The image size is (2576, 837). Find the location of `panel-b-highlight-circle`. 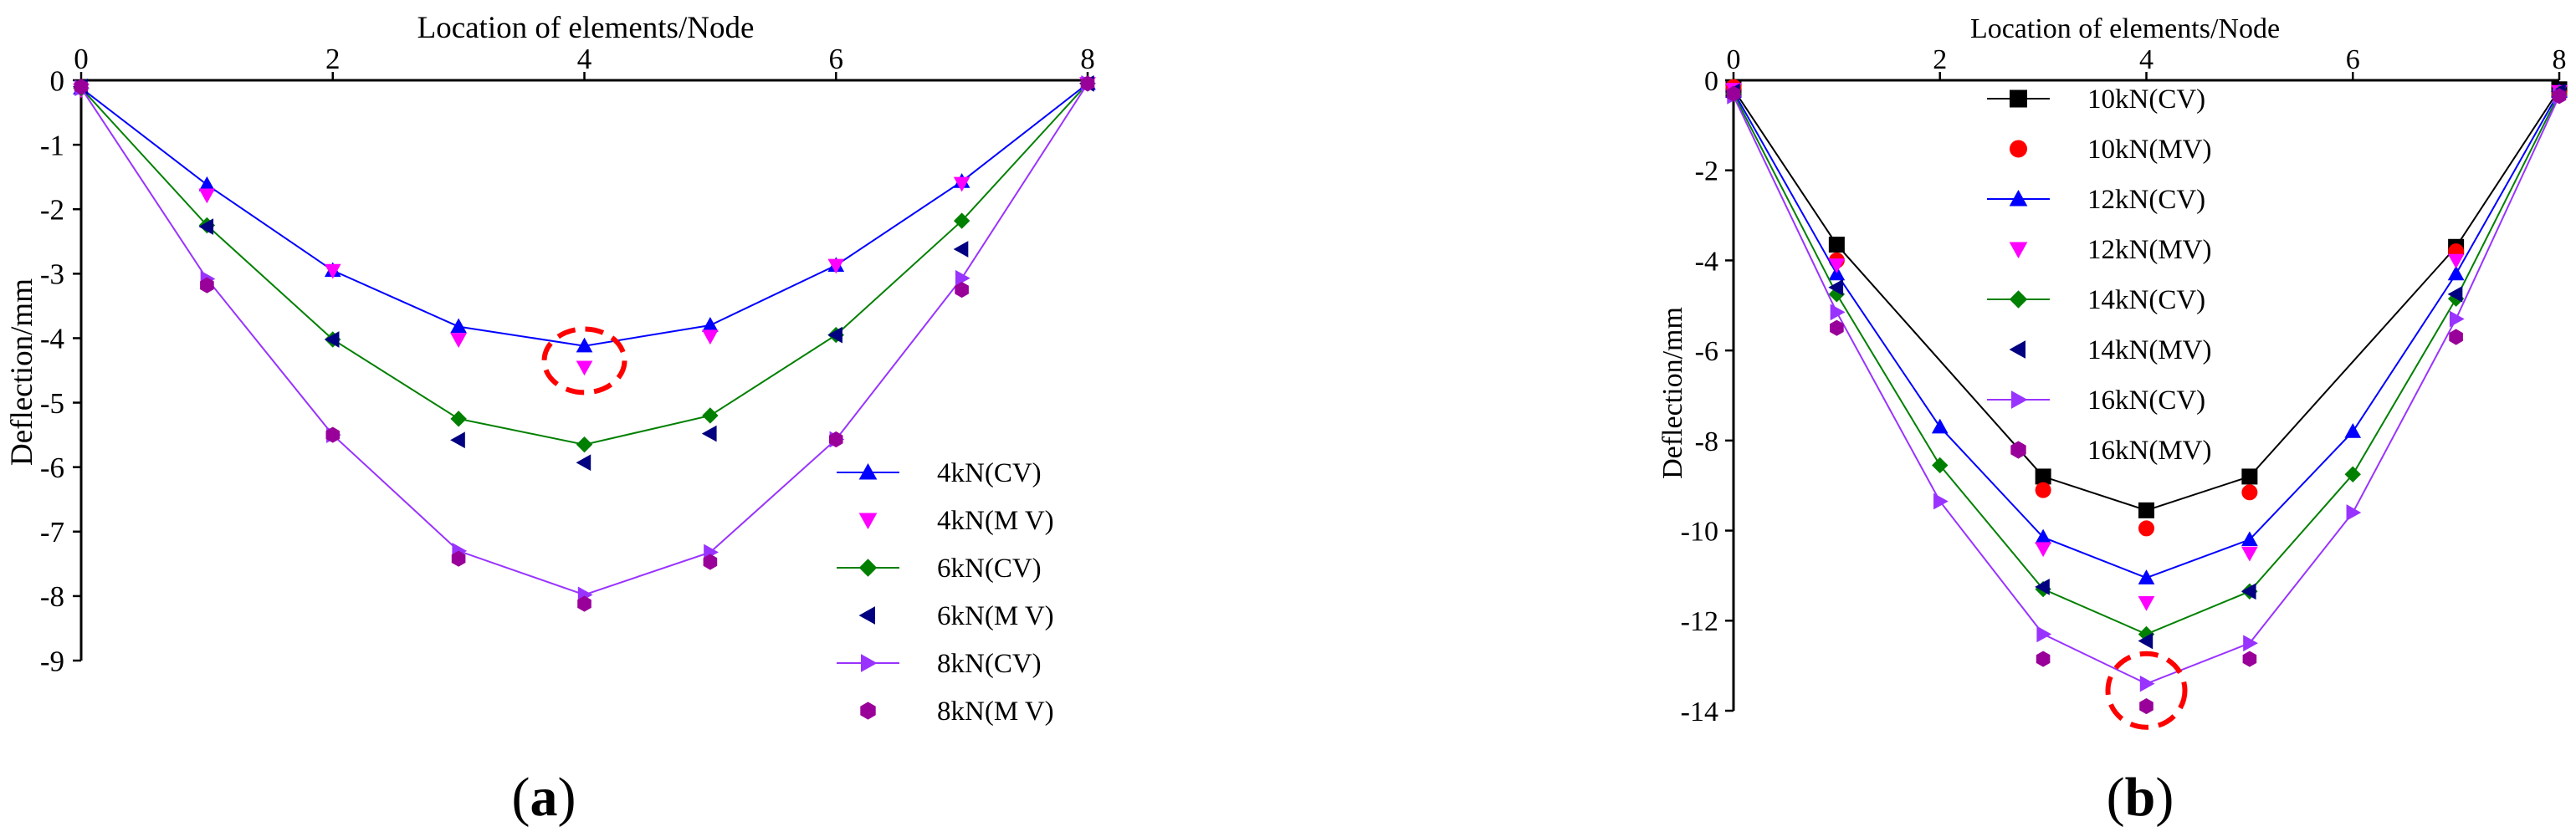

panel-b-highlight-circle is located at coordinates (2147, 690).